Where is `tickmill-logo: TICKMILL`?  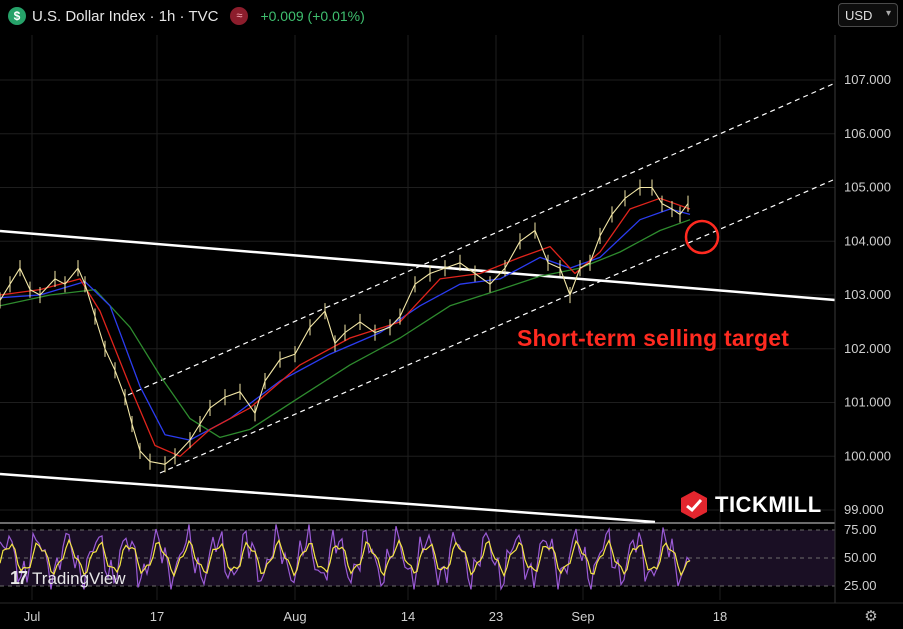 tickmill-logo: TICKMILL is located at coordinates (750, 505).